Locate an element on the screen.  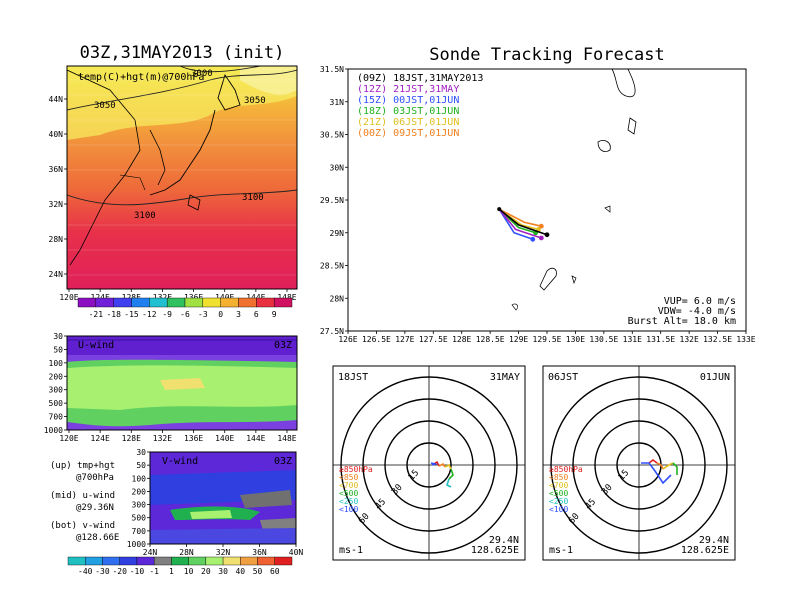
wind-colorbar-label: -30 is located at coordinates (102, 571).